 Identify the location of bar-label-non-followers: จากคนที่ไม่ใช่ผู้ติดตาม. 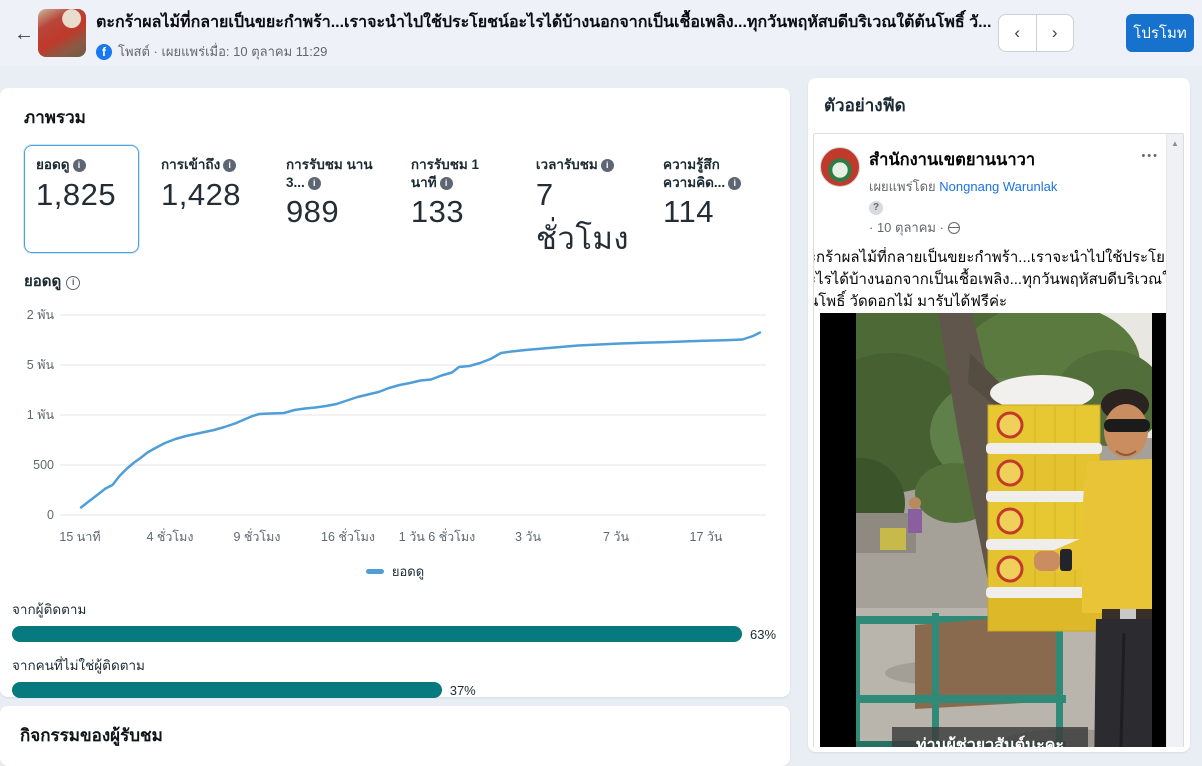
(78, 665).